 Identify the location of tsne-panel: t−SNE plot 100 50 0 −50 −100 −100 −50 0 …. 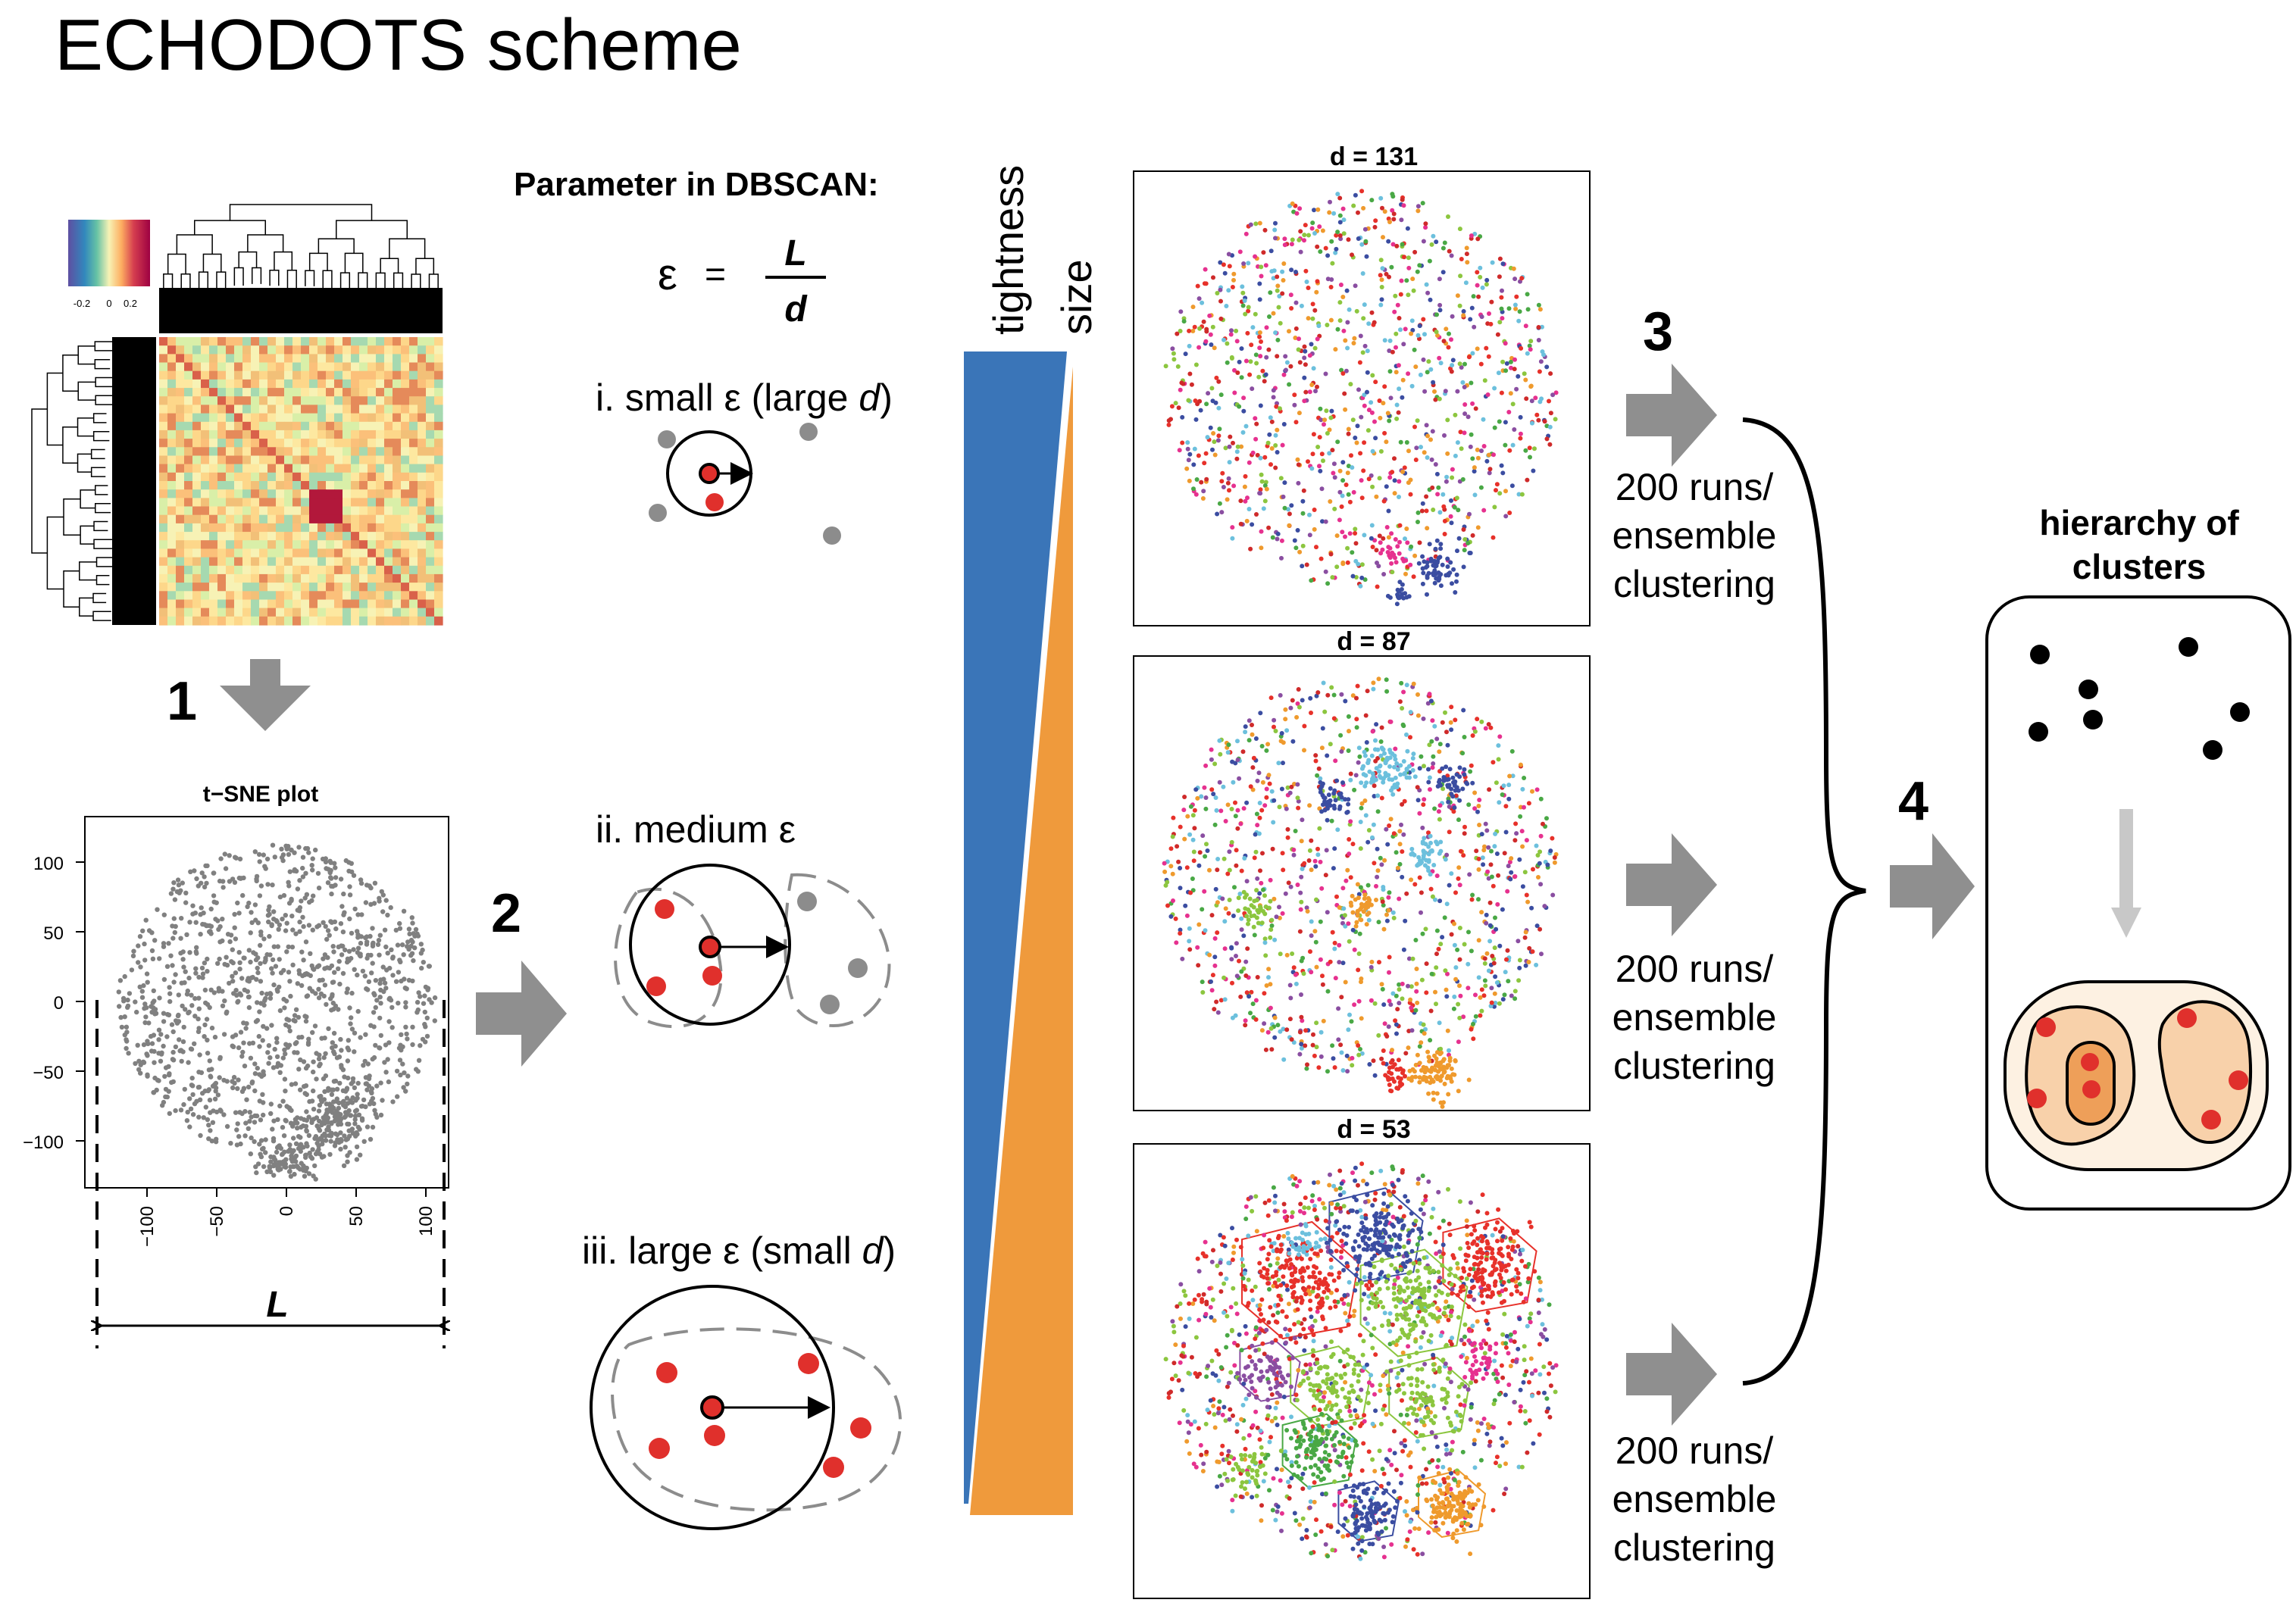
(236, 1065).